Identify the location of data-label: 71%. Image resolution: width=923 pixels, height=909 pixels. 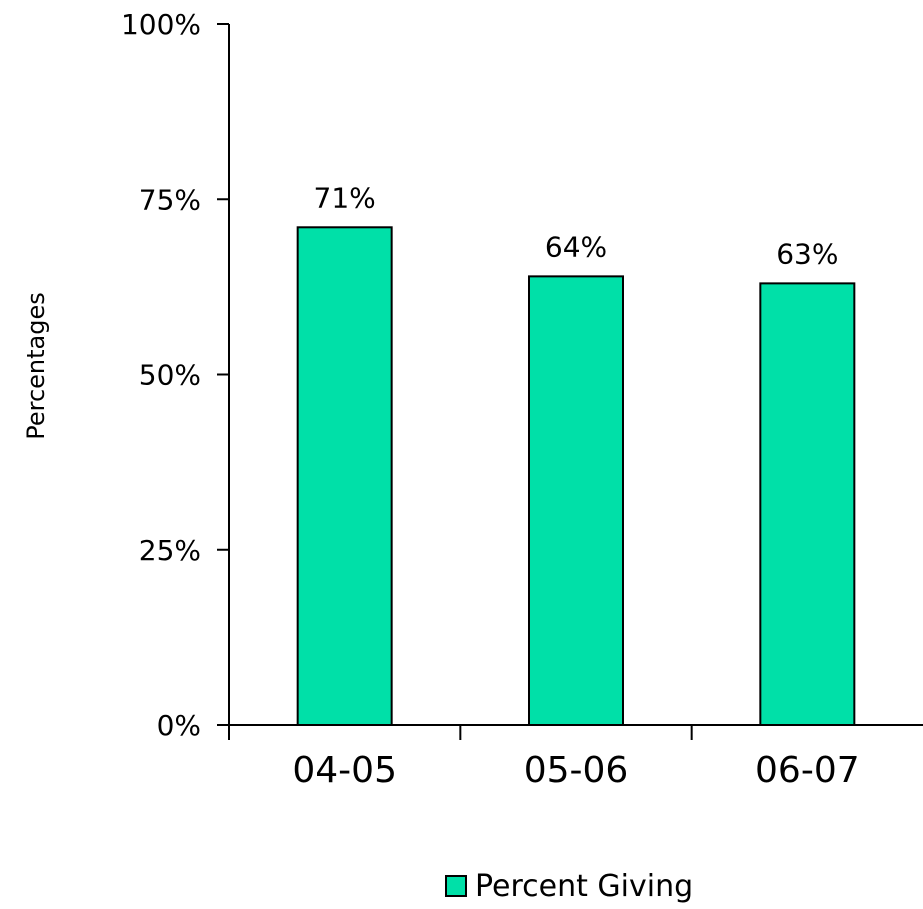
(345, 197).